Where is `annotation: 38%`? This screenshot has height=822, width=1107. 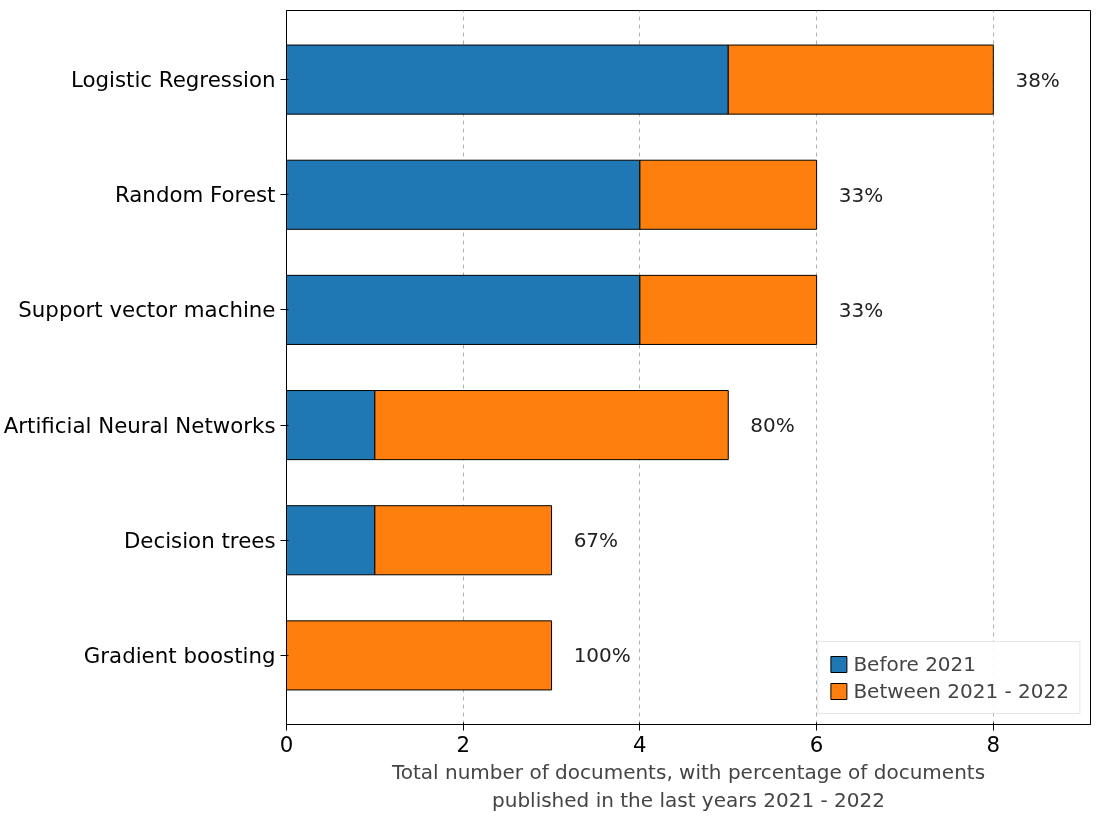 annotation: 38% is located at coordinates (1037, 79).